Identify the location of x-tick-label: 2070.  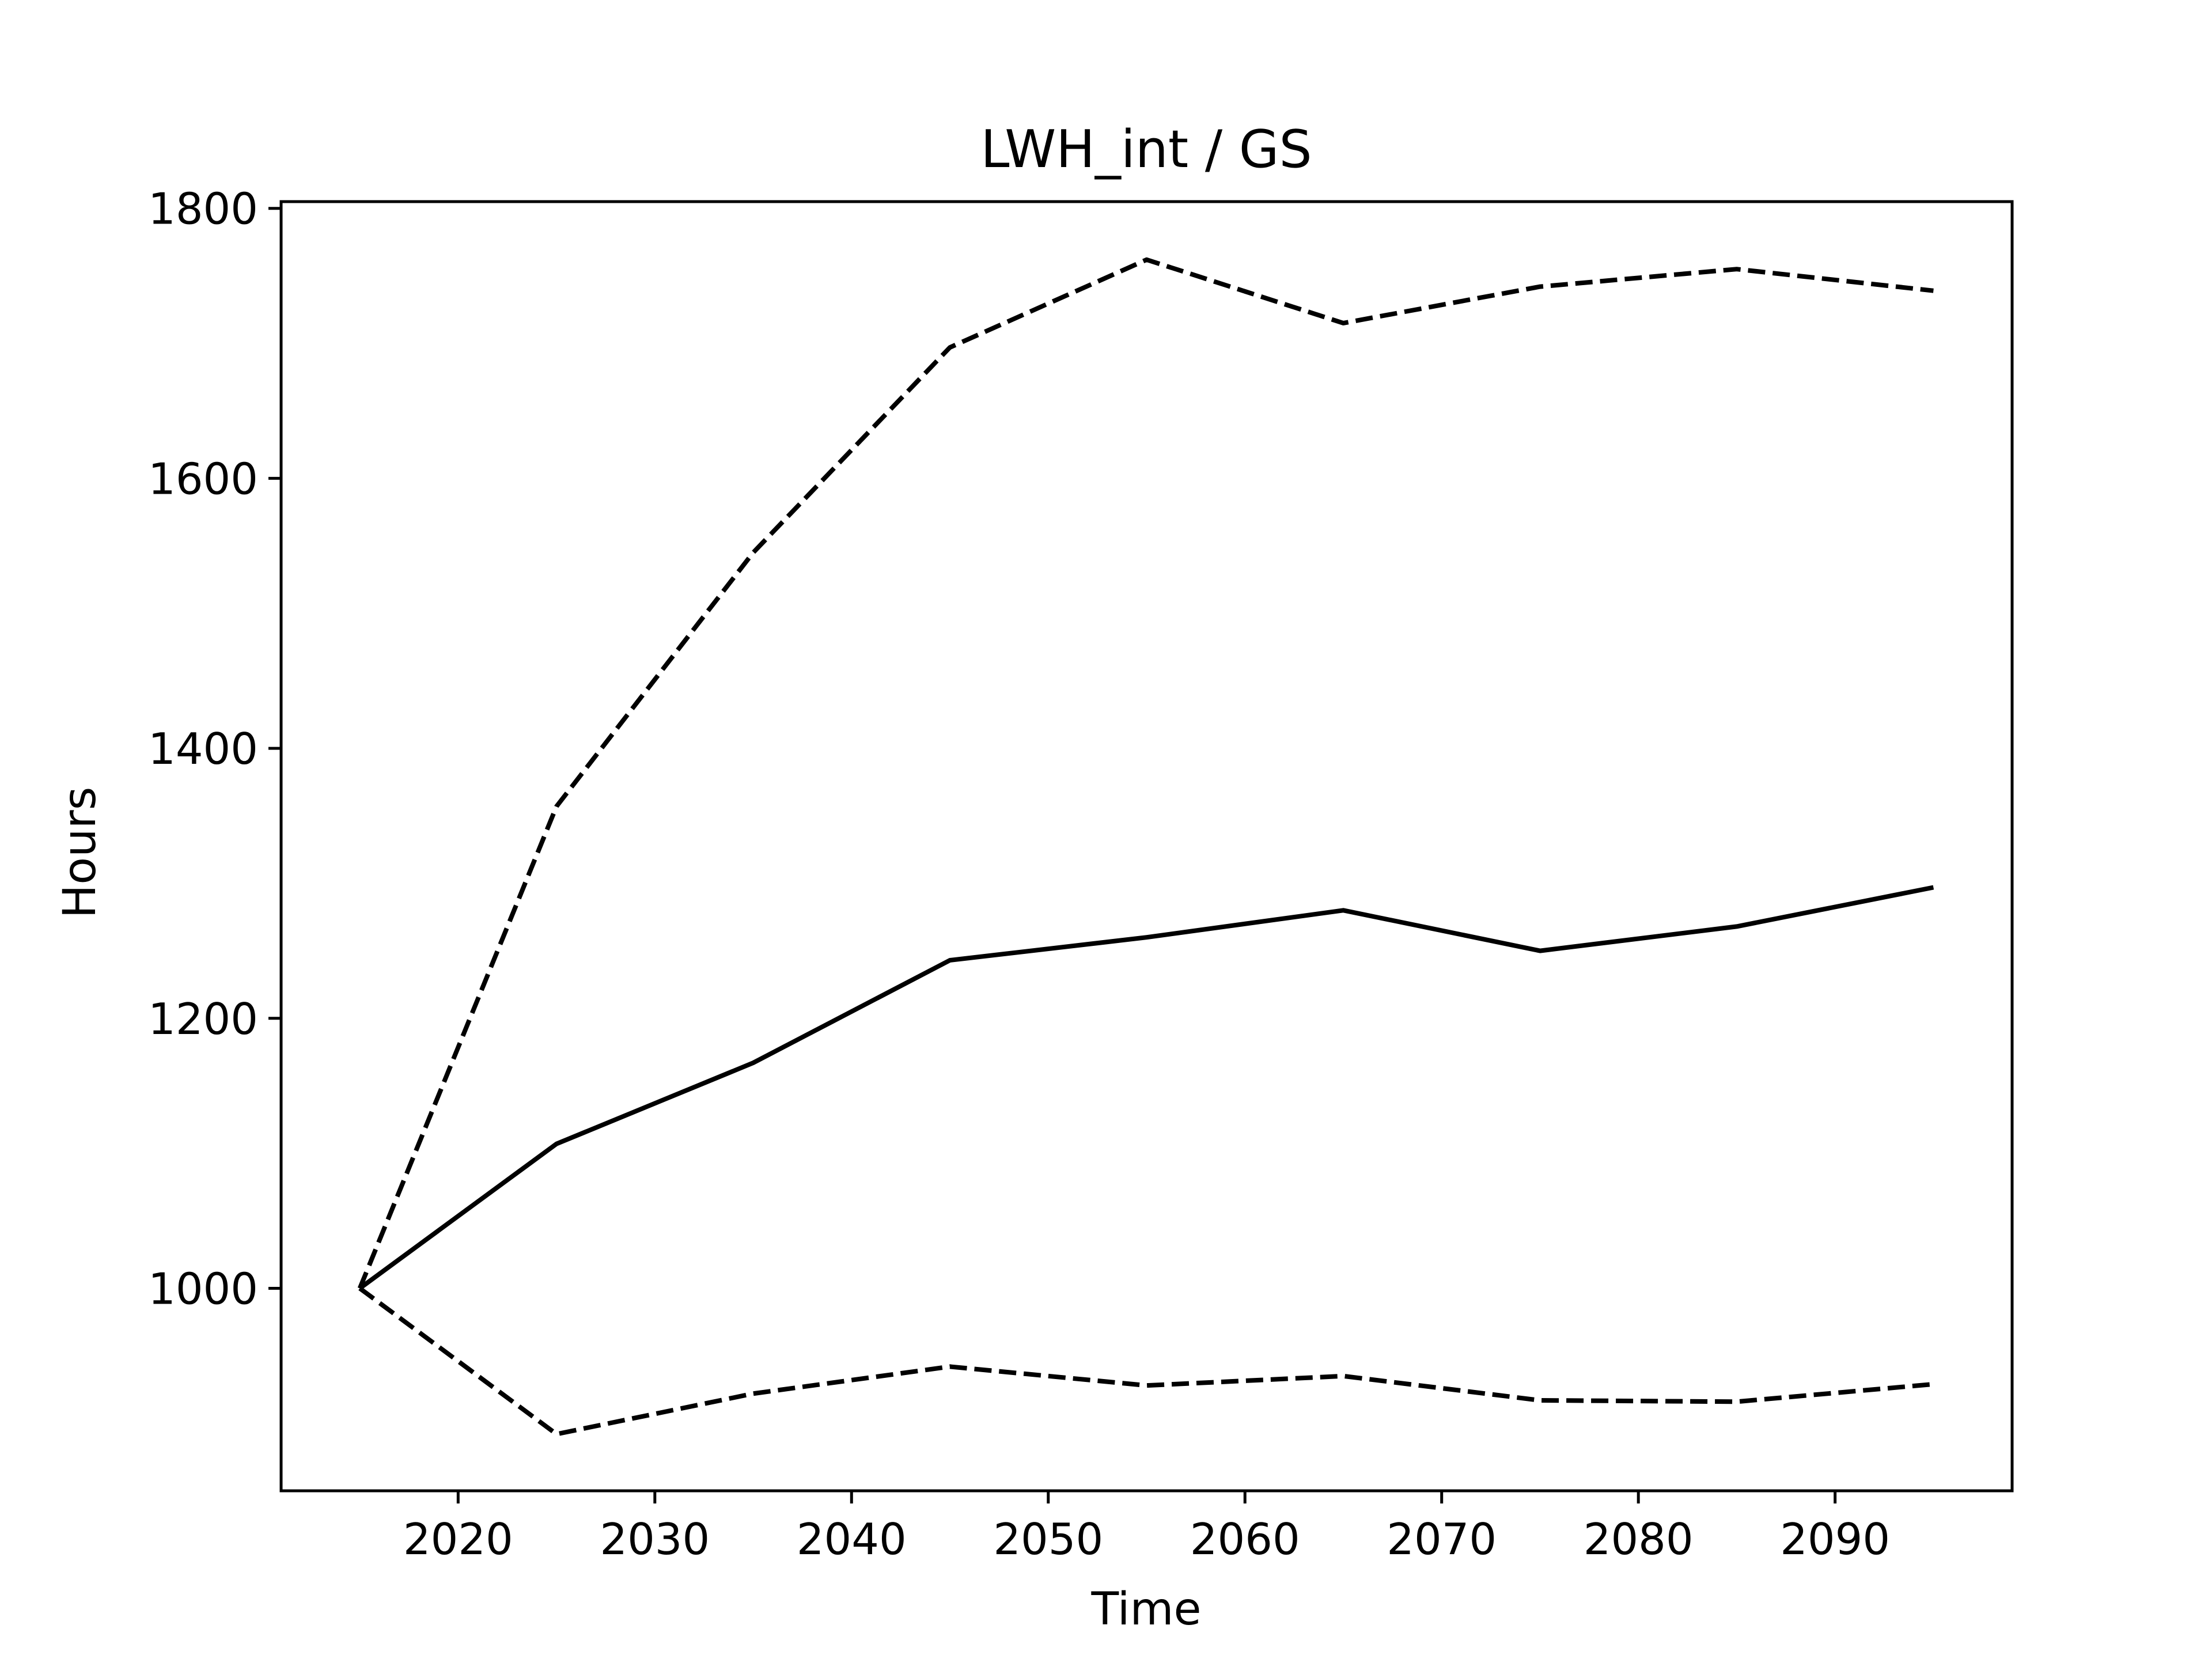
(1442, 1539).